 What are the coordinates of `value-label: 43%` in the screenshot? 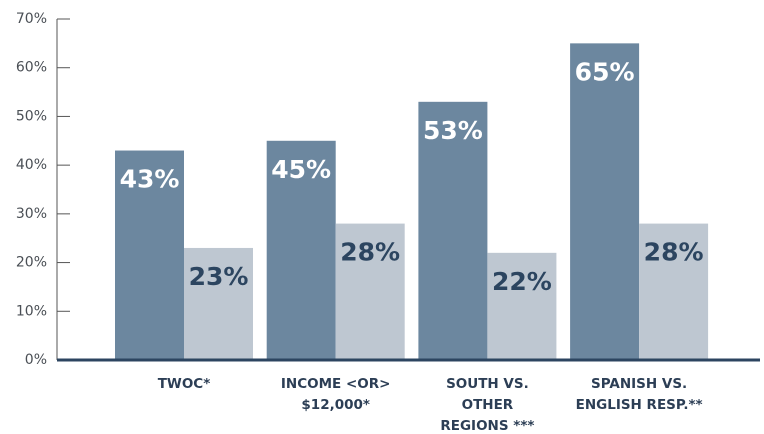 It's located at (150, 179).